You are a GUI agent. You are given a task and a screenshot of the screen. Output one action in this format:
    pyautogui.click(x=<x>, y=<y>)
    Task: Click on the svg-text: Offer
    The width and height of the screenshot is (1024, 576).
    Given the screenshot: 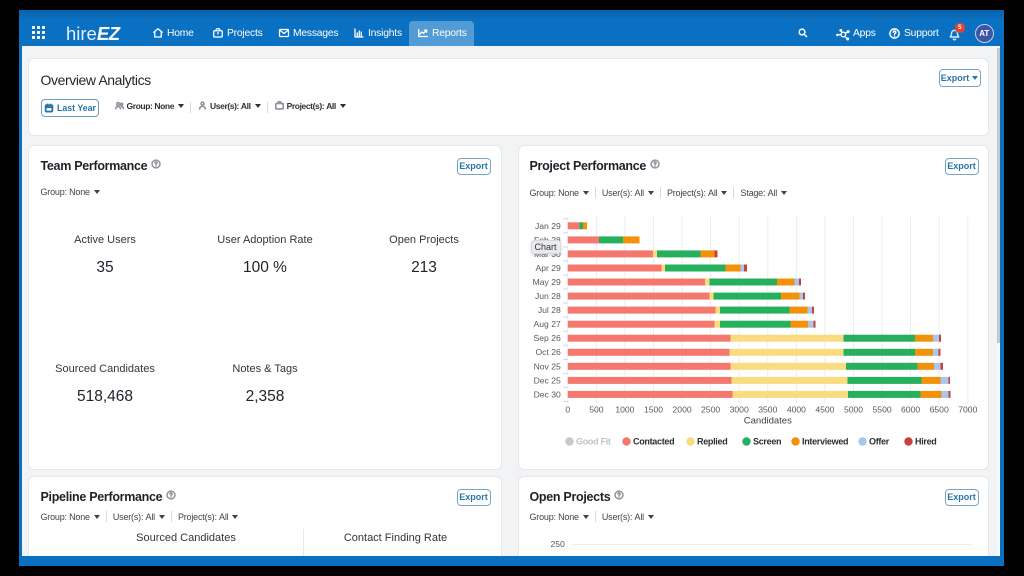 What is the action you would take?
    pyautogui.click(x=879, y=441)
    